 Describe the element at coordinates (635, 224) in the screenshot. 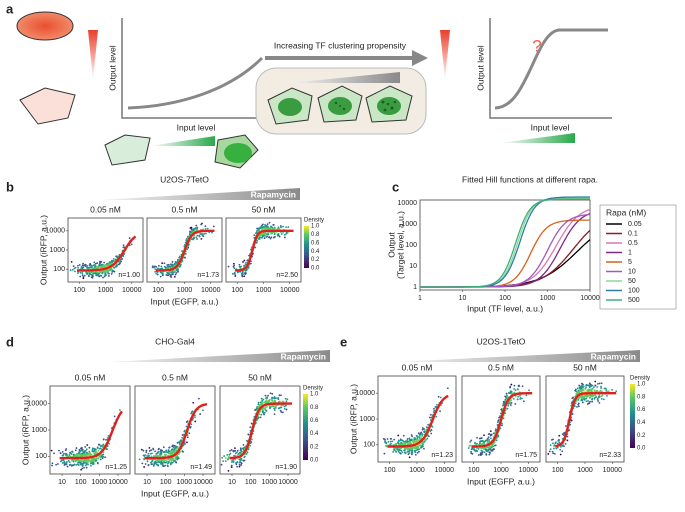

I see `legend-label: 0.05` at that location.